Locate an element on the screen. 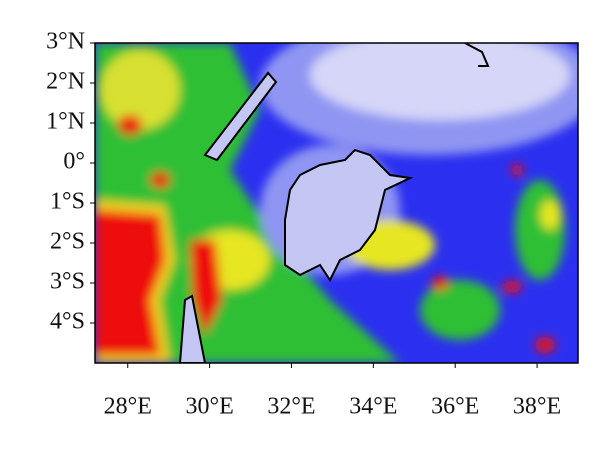 This screenshot has width=600, height=449. y-tick-label: 3°N is located at coordinates (65, 42).